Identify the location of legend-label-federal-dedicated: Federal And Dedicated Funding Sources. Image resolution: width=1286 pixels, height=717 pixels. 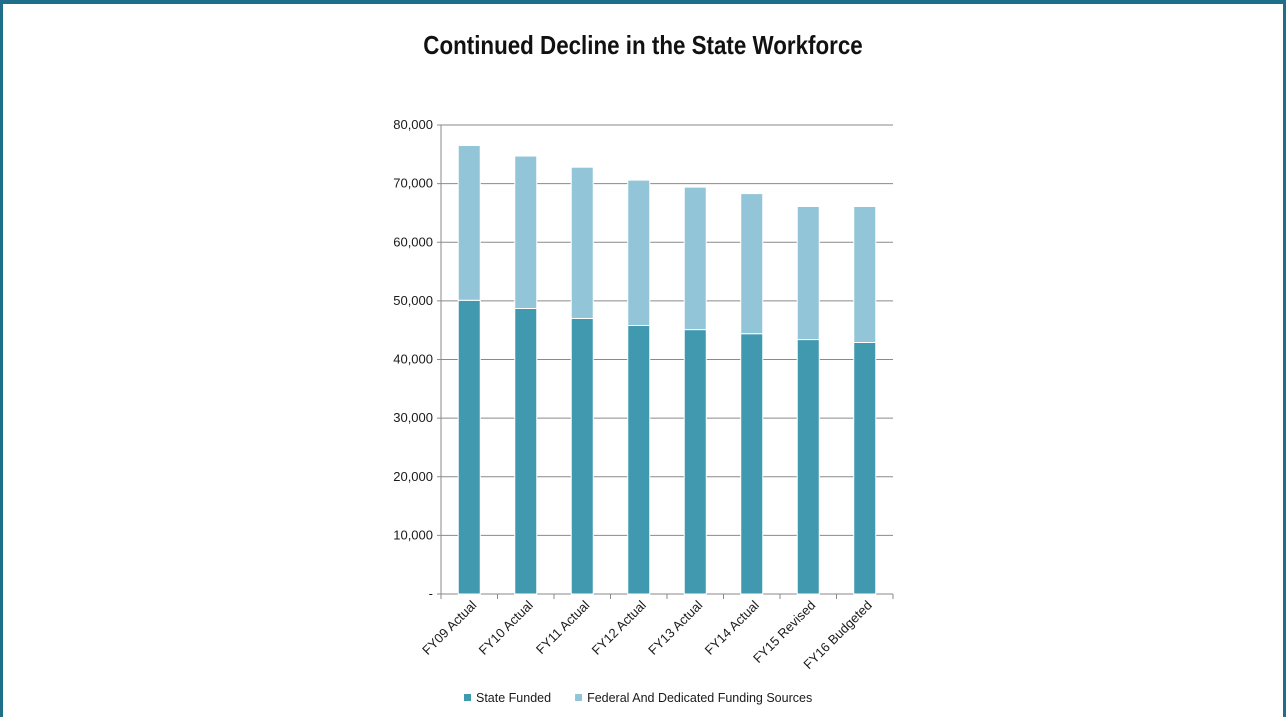
(699, 698).